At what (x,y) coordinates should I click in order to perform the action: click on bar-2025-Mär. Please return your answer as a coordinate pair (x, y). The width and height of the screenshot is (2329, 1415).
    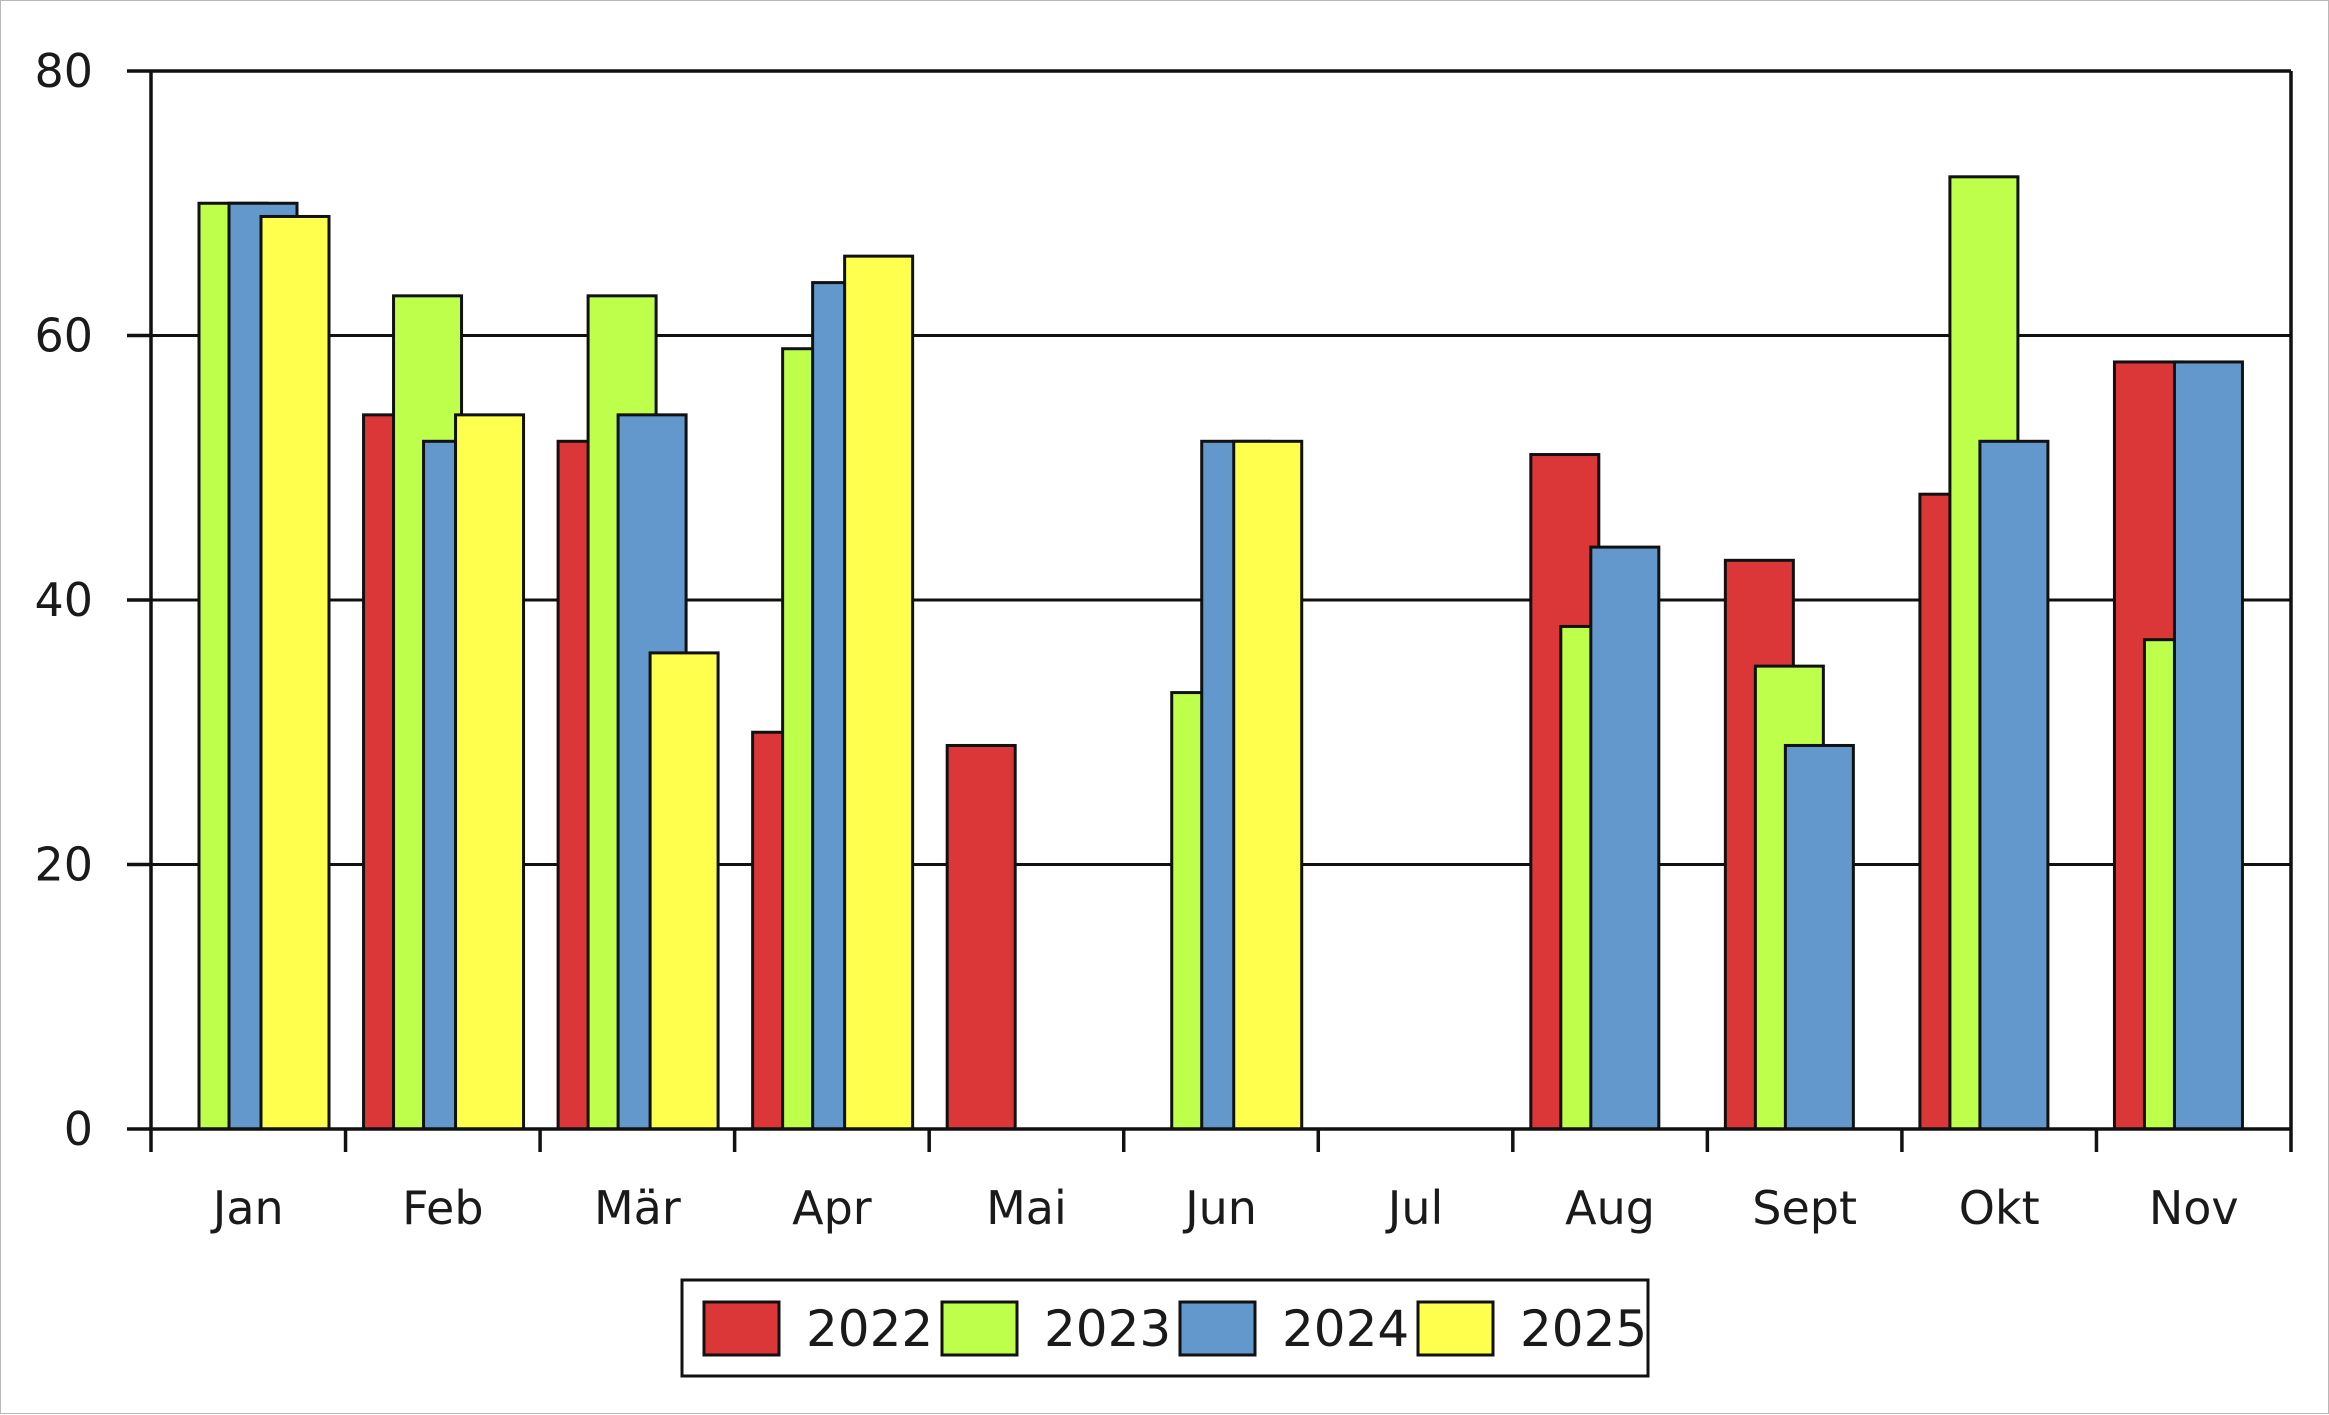
    Looking at the image, I should click on (684, 891).